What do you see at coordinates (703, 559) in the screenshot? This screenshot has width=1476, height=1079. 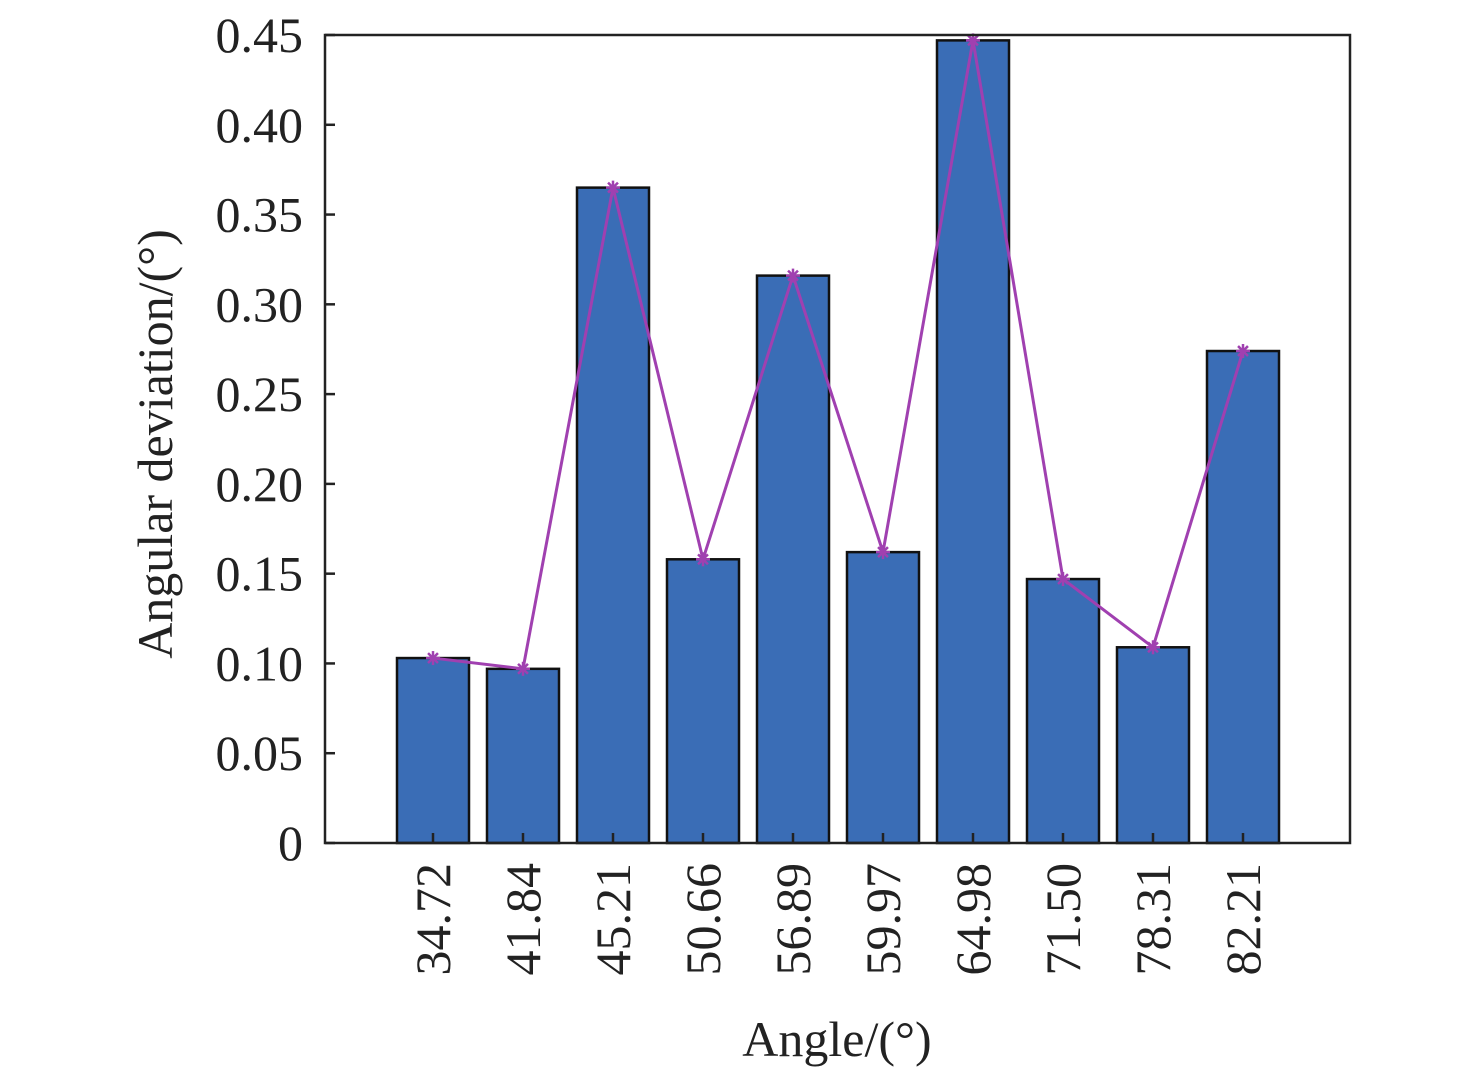 I see `line-marker-50.66` at bounding box center [703, 559].